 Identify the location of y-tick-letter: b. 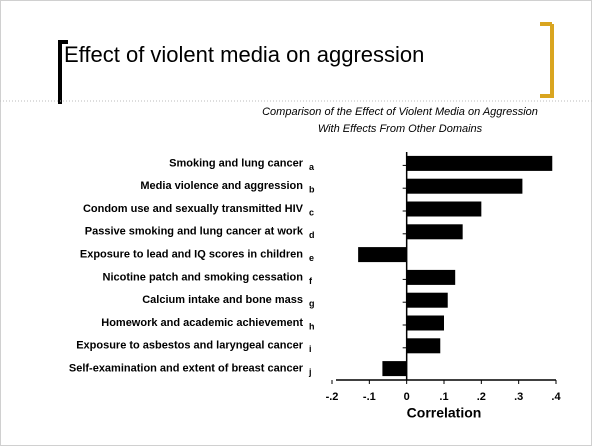
(312, 190).